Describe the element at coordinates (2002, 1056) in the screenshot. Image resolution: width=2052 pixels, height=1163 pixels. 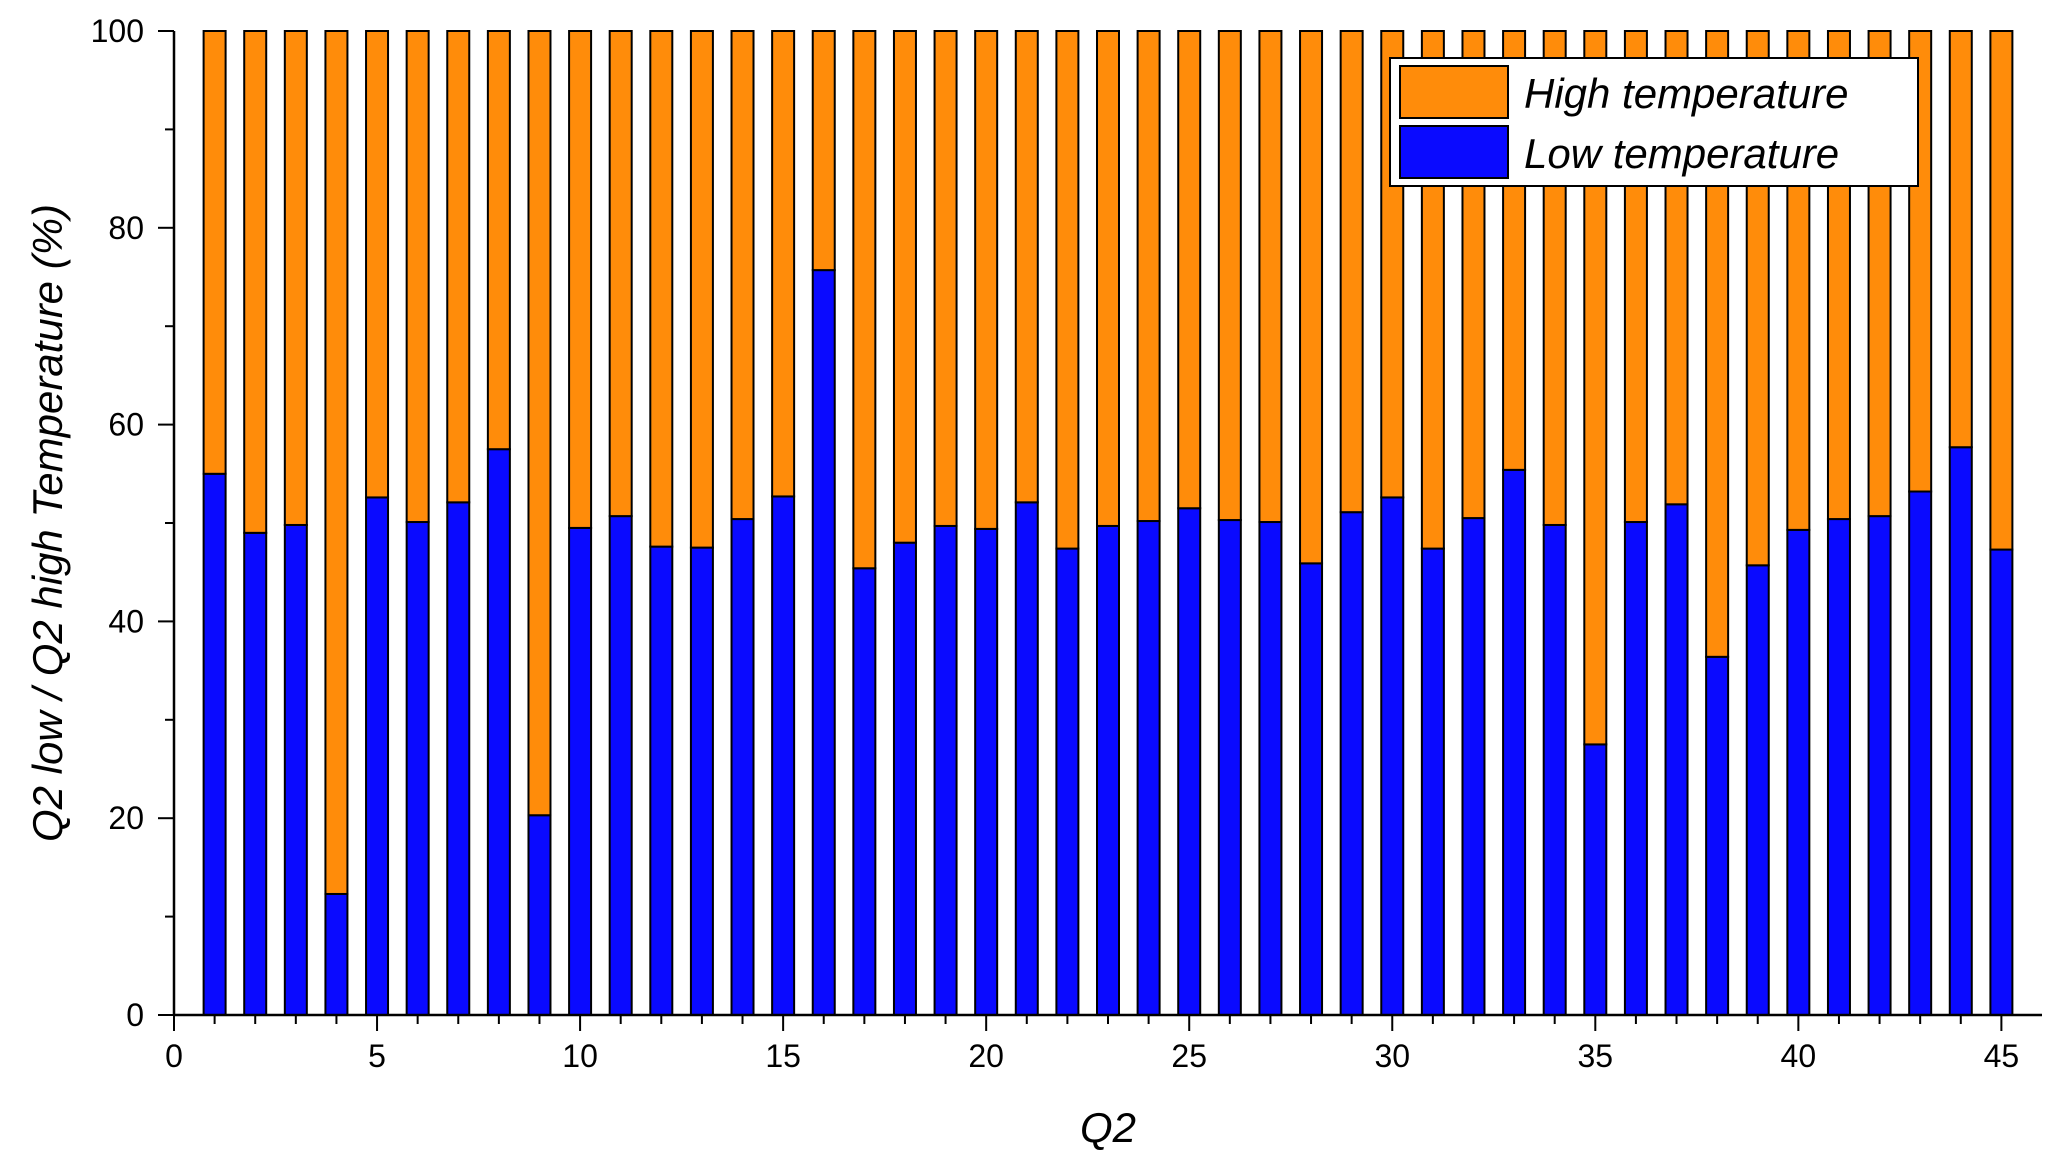
I see `x-tick-label: 45` at that location.